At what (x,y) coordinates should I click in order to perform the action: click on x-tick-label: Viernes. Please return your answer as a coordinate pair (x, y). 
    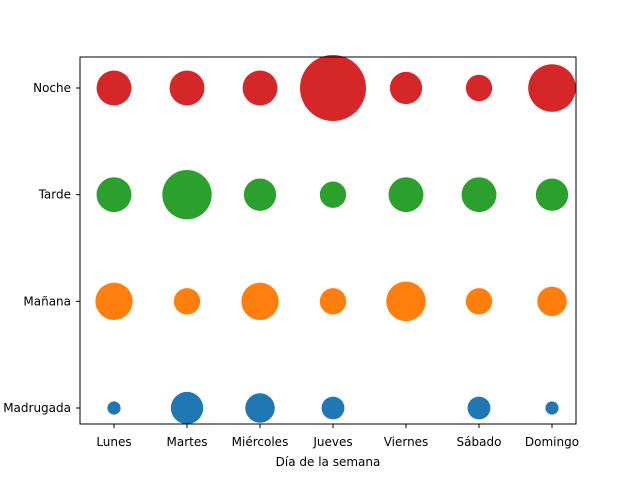
    Looking at the image, I should click on (406, 442).